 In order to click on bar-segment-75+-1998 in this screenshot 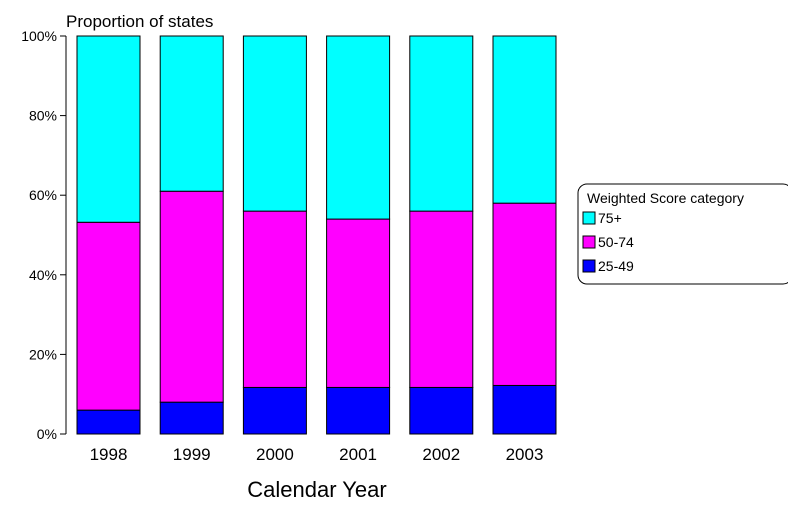, I will do `click(108, 129)`.